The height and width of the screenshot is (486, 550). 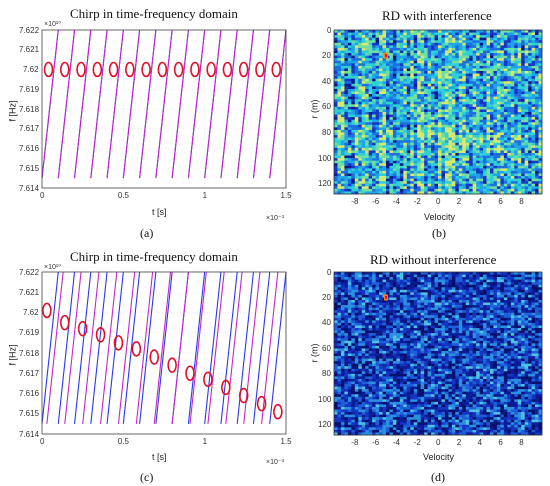 I want to click on x-tick-label: 1.5, so click(x=286, y=195).